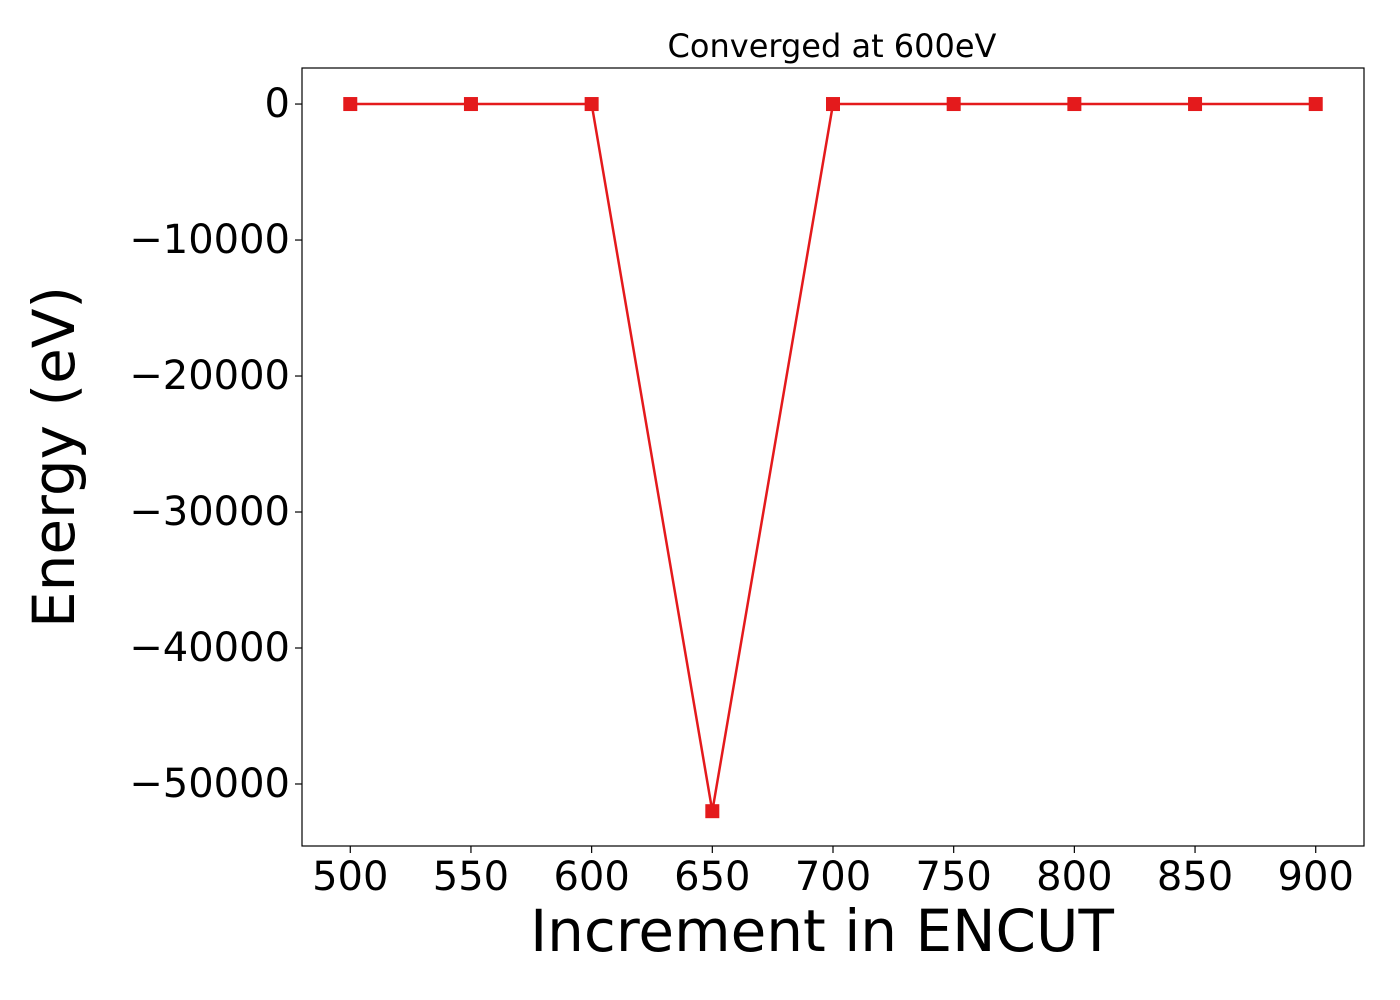 The image size is (1400, 1000). Describe the element at coordinates (209, 376) in the screenshot. I see `y-tick-label: −20000` at that location.